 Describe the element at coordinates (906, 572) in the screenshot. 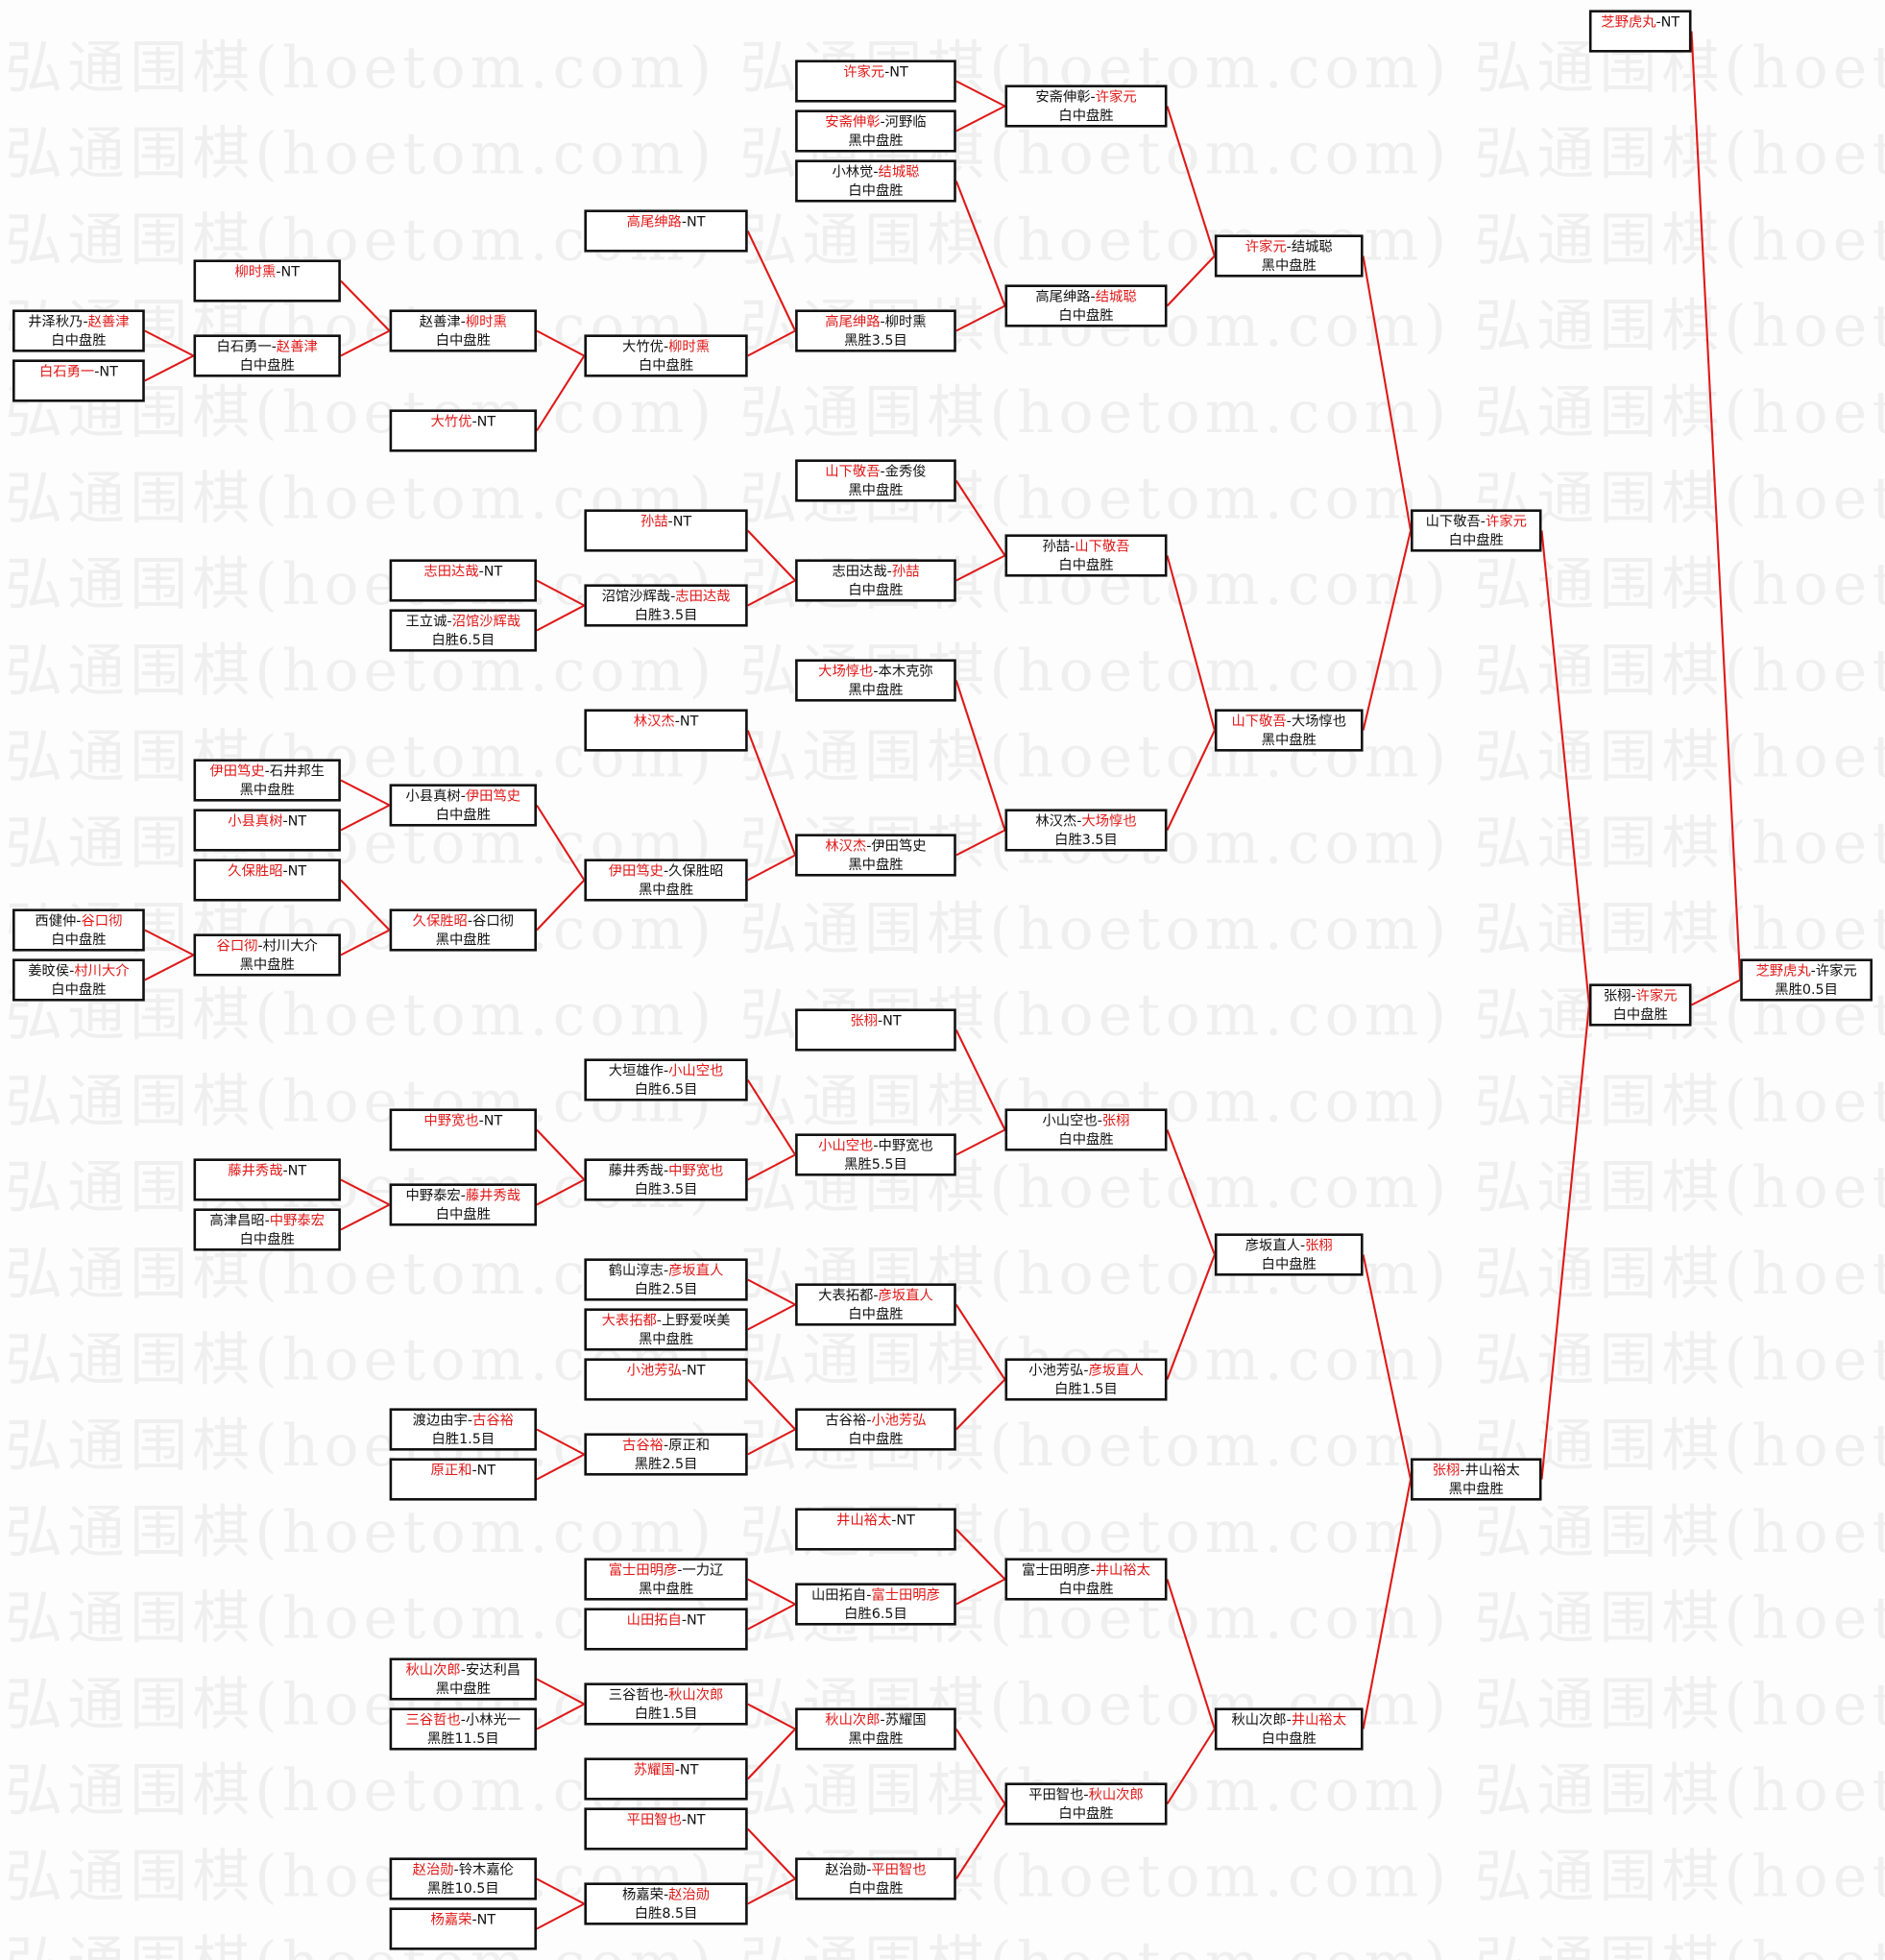

I see `player-2: 孙喆` at that location.